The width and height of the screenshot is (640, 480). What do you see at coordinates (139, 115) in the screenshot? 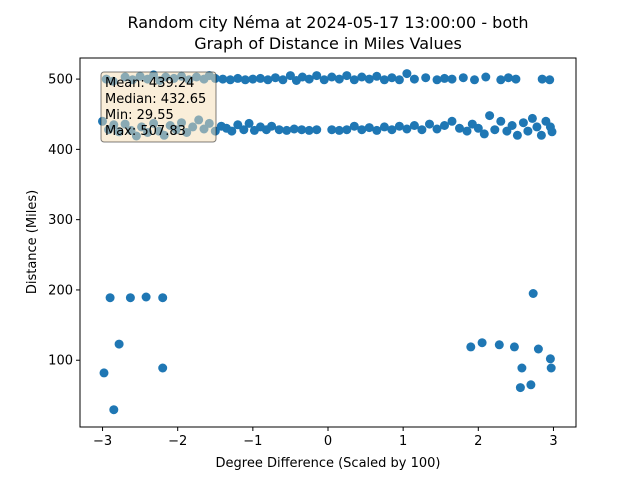
I see `stats-min: Min: 29.55` at bounding box center [139, 115].